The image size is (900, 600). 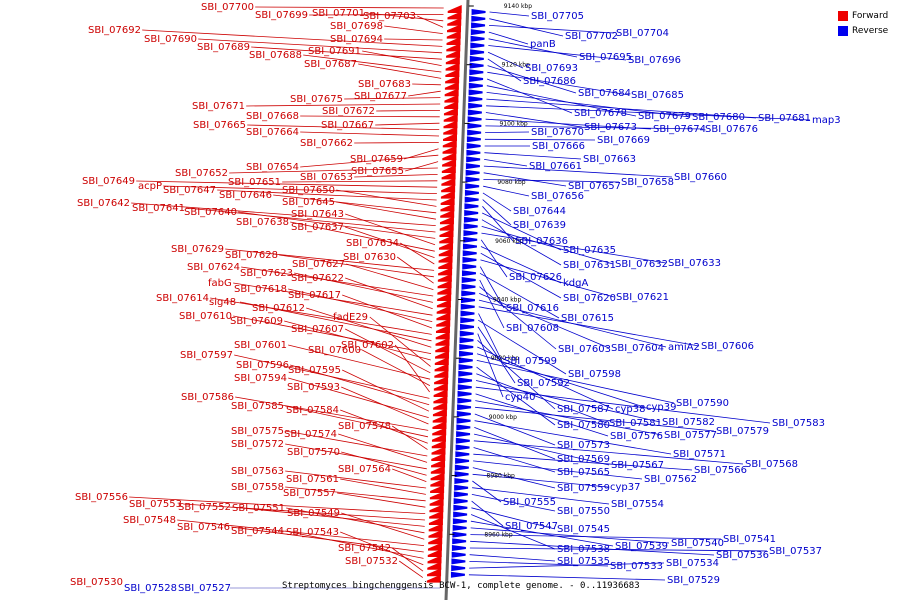 What do you see at coordinates (308, 190) in the screenshot?
I see `forward-gene-label: SBI_07650` at bounding box center [308, 190].